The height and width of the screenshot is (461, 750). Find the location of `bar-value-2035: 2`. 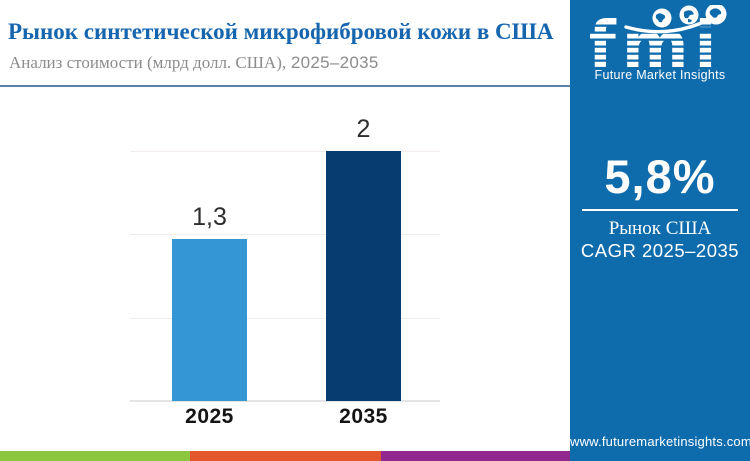

bar-value-2035: 2 is located at coordinates (363, 129).